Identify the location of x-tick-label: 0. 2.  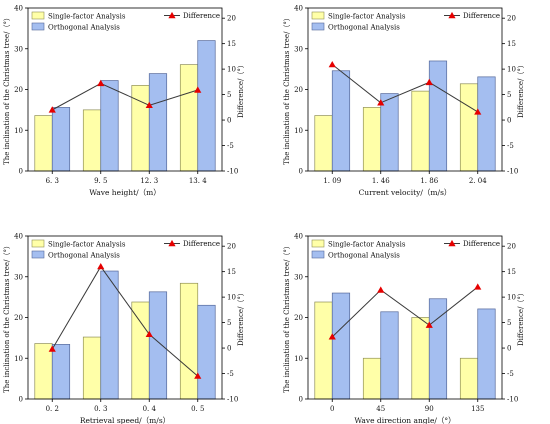
(52, 409).